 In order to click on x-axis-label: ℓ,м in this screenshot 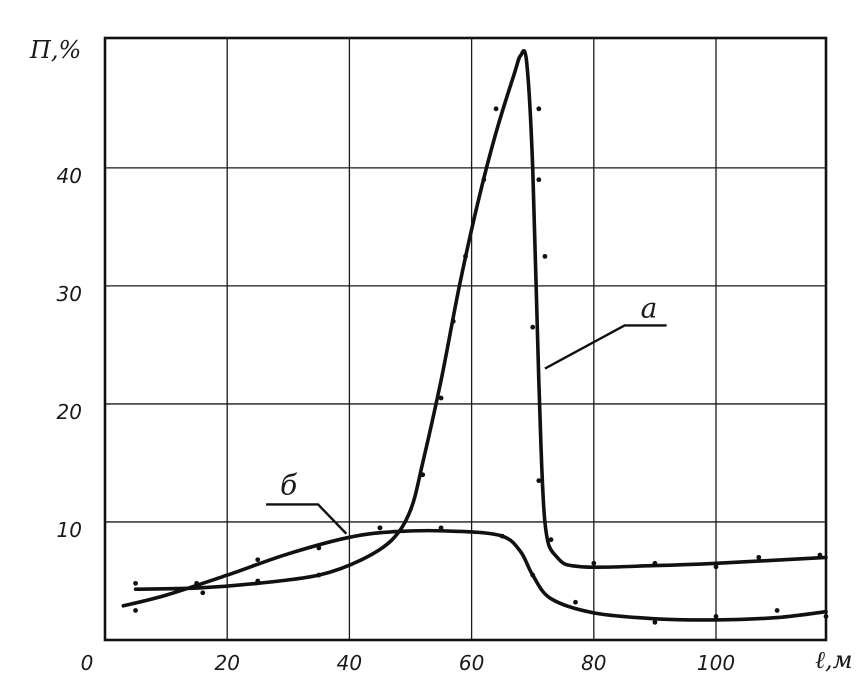, I will do `click(834, 660)`.